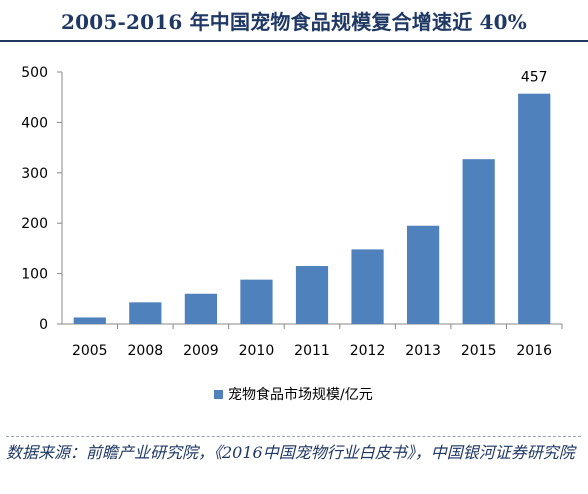  I want to click on bar-2012, so click(367, 286).